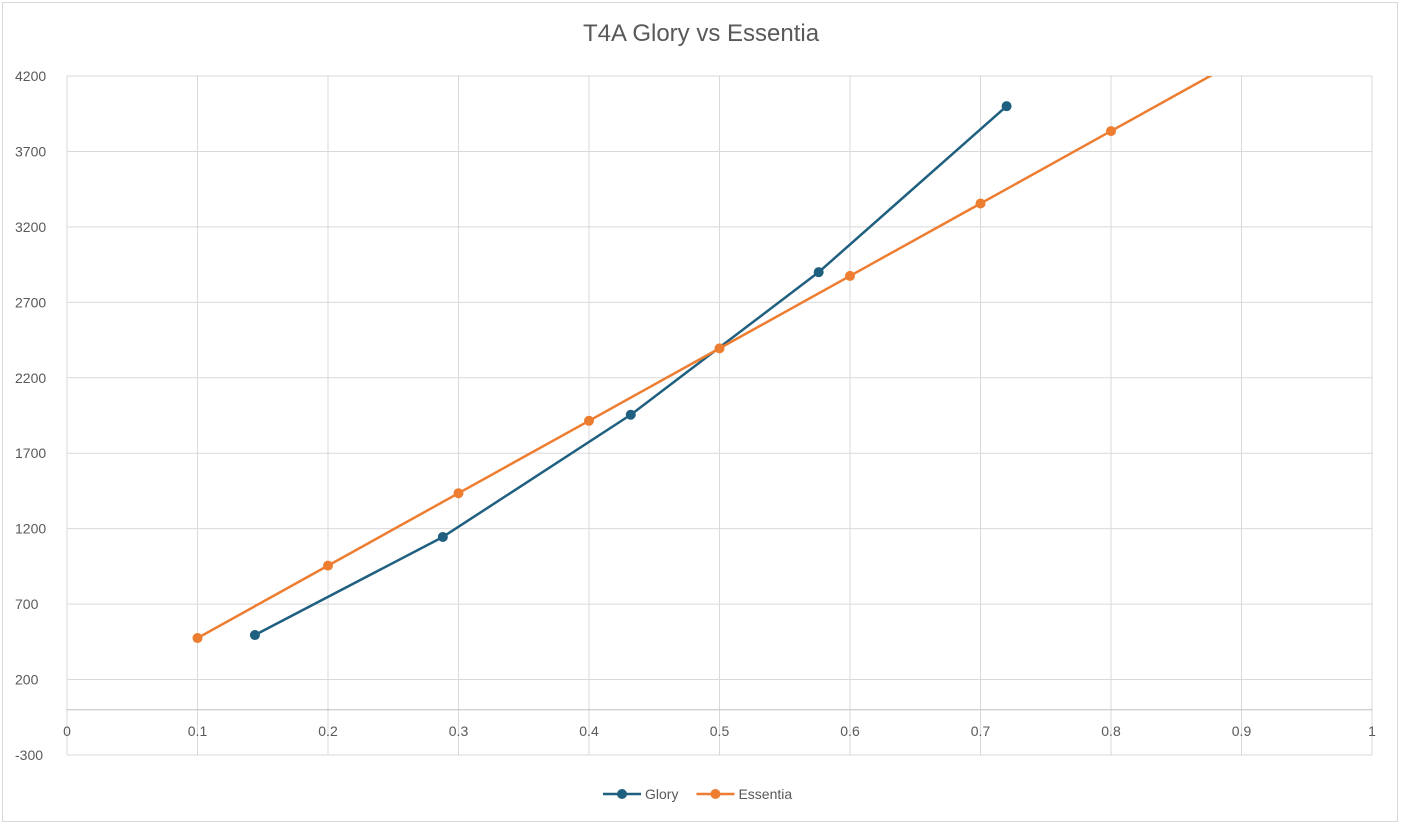  Describe the element at coordinates (30, 302) in the screenshot. I see `y-tick-label: 2700` at that location.